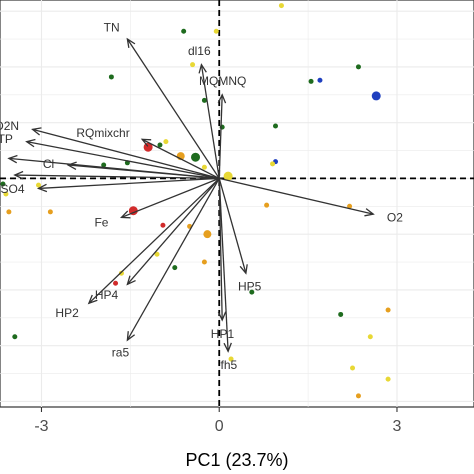  I want to click on loading-no2n: NO2N, so click(110, 149).